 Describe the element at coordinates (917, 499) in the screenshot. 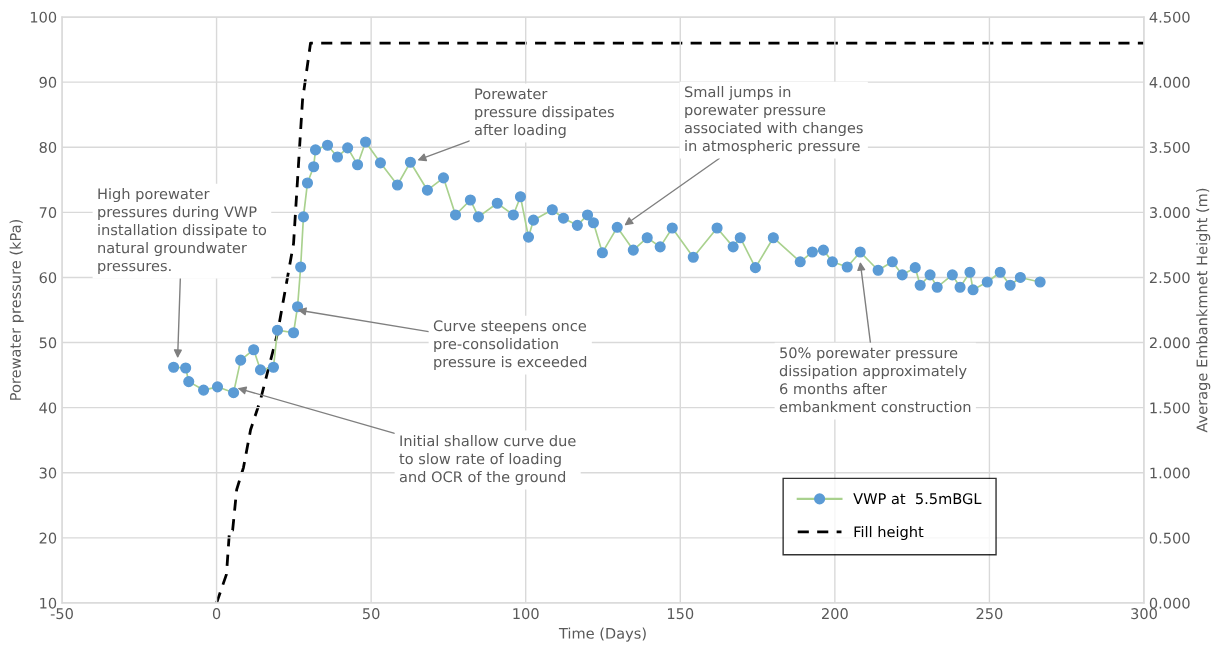

I see `legend-label: VWP at 5.5mBGL` at that location.